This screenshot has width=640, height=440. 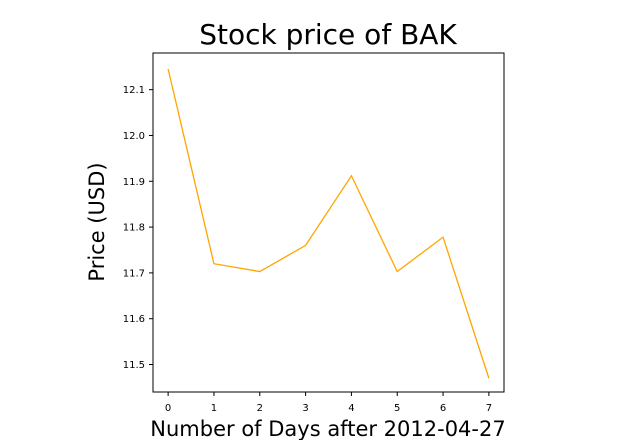 I want to click on y-tick-label: 11.9, so click(x=134, y=182).